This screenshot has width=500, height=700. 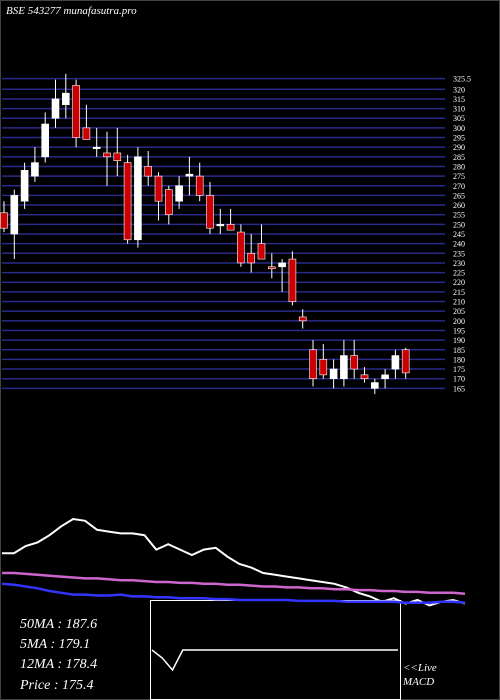 I want to click on y-tick-label: 255, so click(x=459, y=215).